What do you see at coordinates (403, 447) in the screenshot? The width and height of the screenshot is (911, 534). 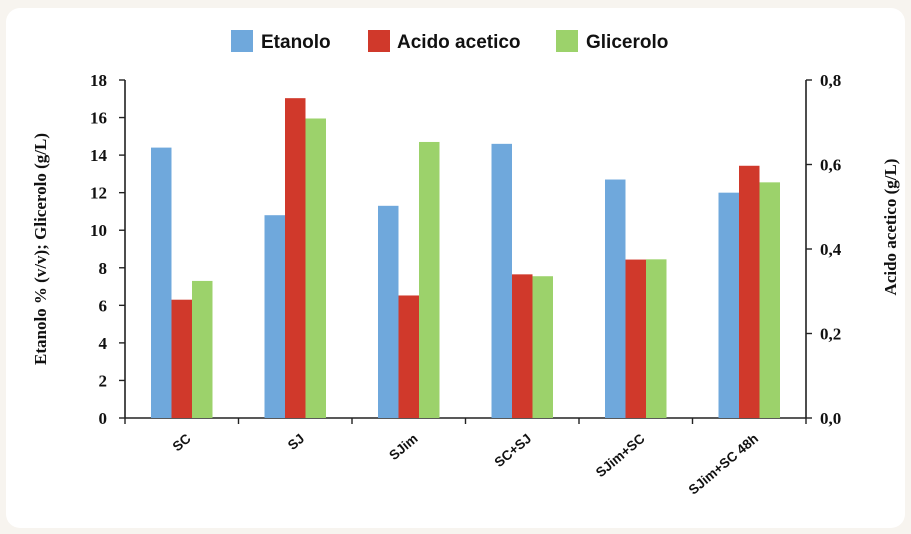 I see `category-label: SJim` at bounding box center [403, 447].